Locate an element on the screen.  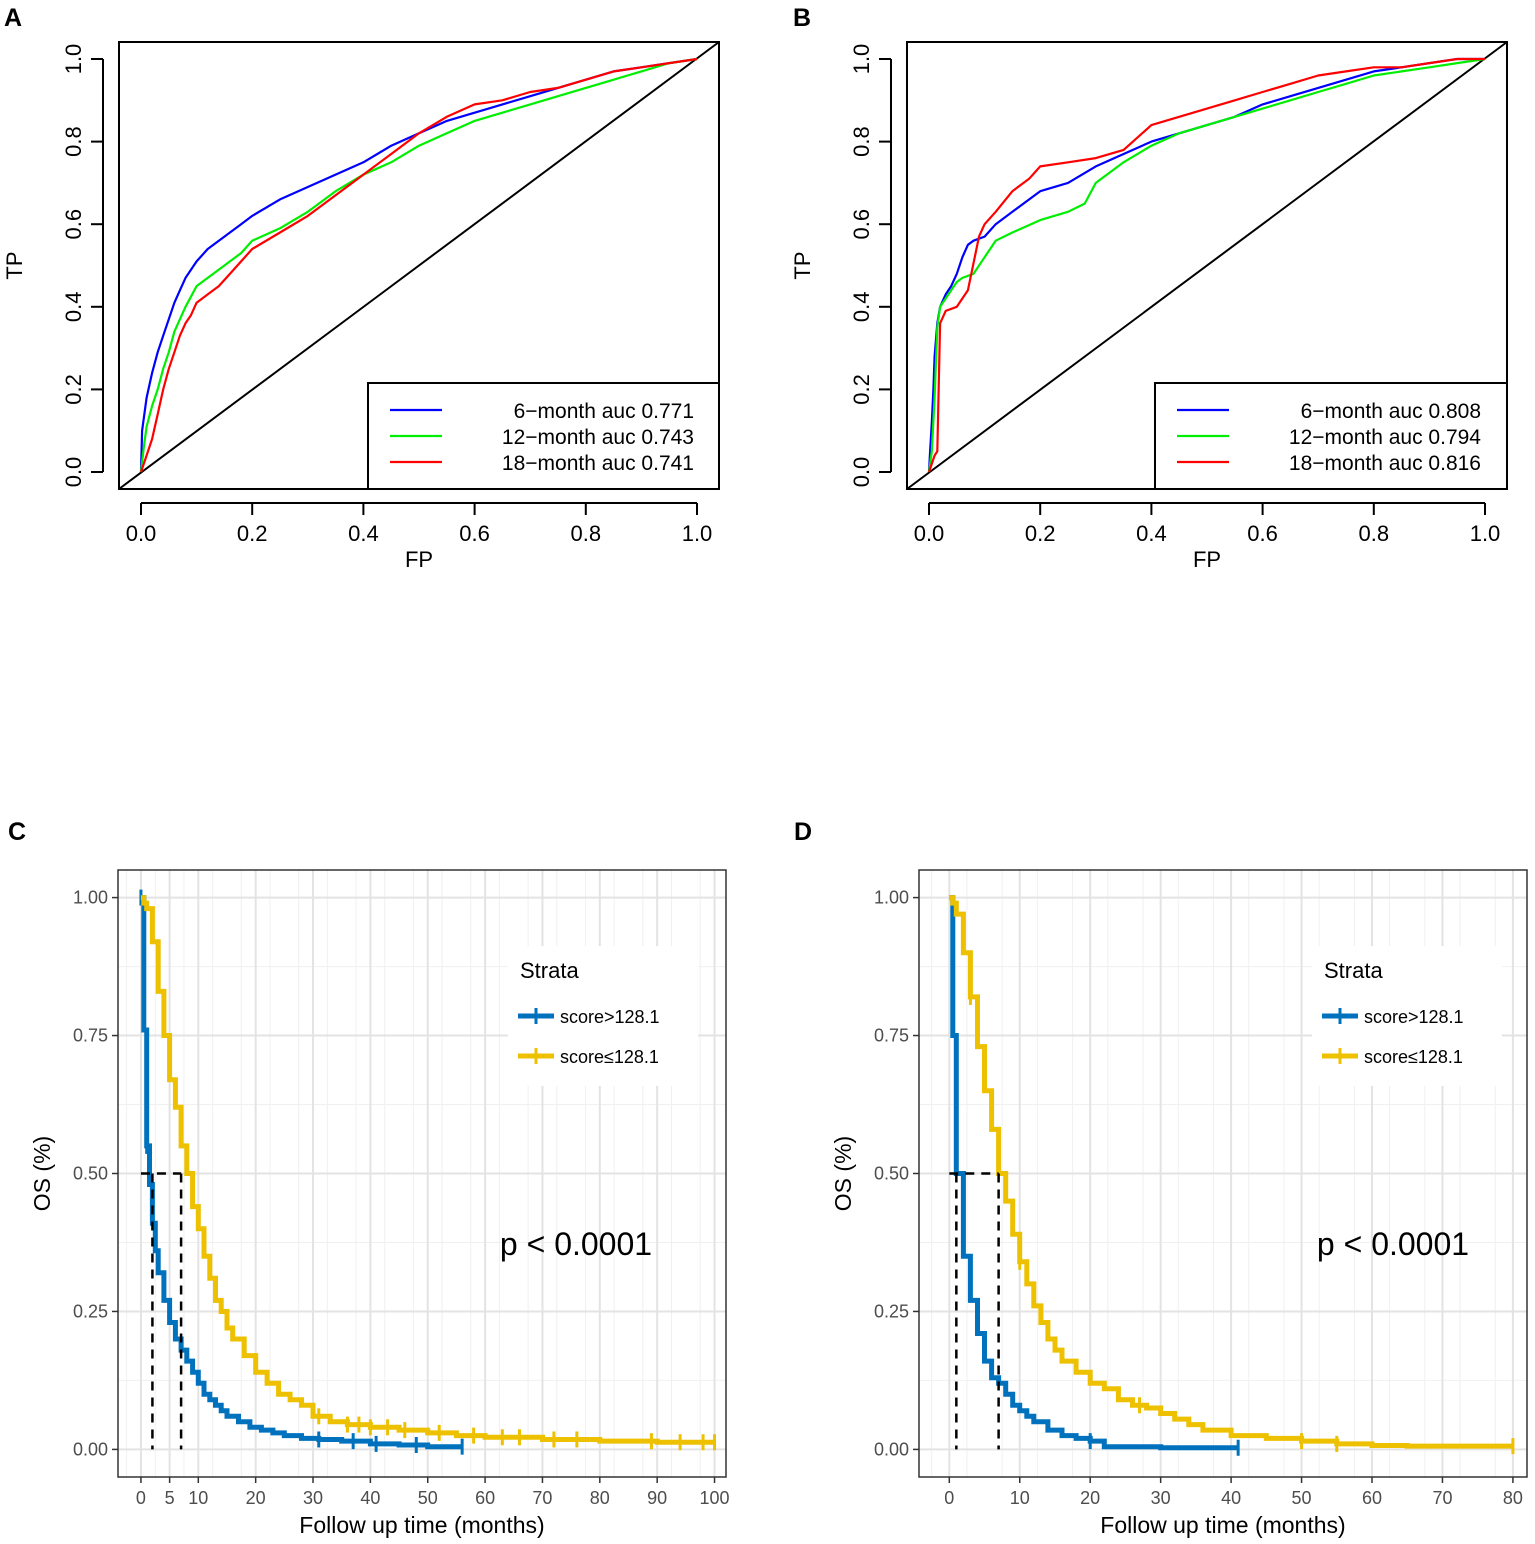
panel-letter: D is located at coordinates (803, 832).